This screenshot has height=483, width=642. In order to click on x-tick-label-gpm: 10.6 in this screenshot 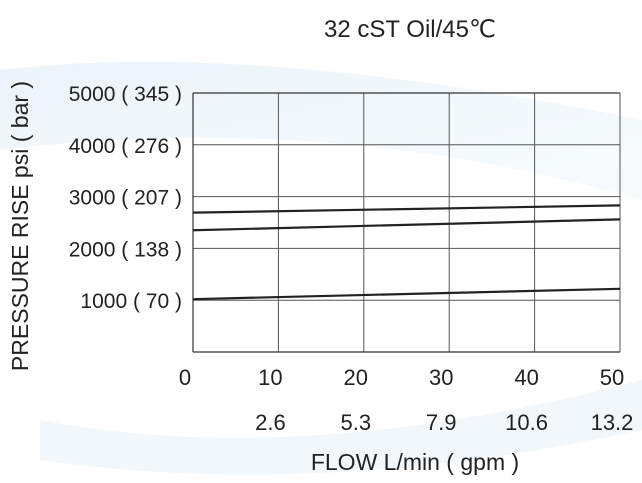, I will do `click(526, 422)`.